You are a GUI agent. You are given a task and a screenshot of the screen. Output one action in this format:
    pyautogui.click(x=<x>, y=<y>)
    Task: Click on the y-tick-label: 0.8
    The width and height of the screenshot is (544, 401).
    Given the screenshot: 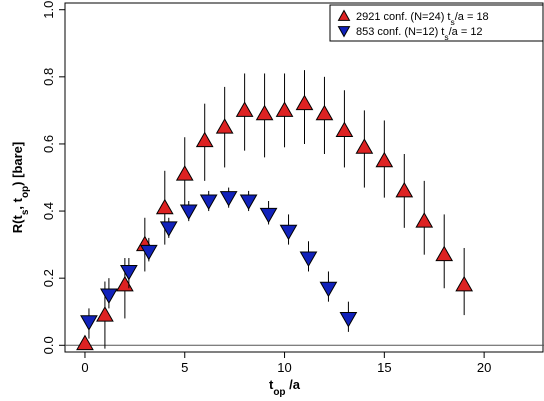 What is the action you would take?
    pyautogui.click(x=48, y=77)
    